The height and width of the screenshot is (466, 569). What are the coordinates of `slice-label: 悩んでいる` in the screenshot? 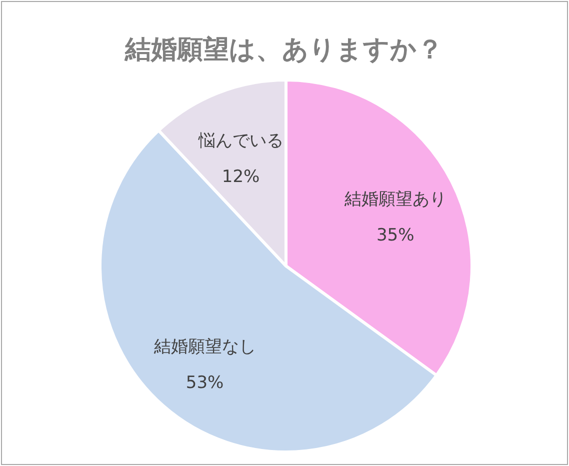 It's located at (240, 140).